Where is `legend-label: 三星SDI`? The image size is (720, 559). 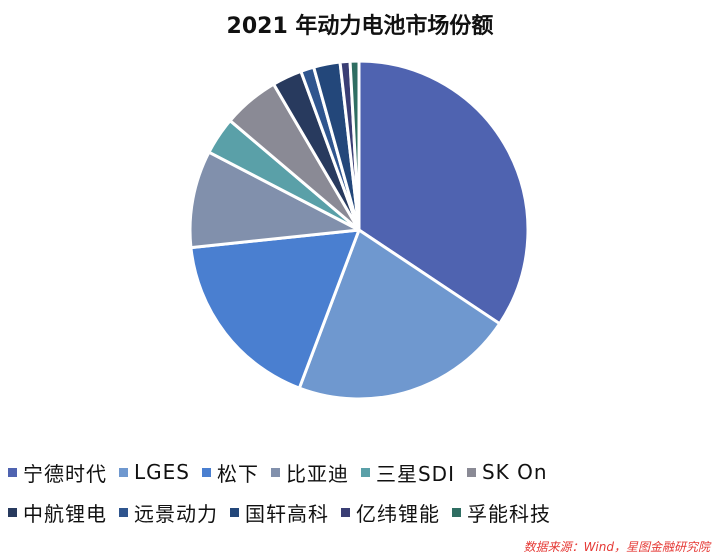
legend-label: 三星SDI is located at coordinates (415, 473).